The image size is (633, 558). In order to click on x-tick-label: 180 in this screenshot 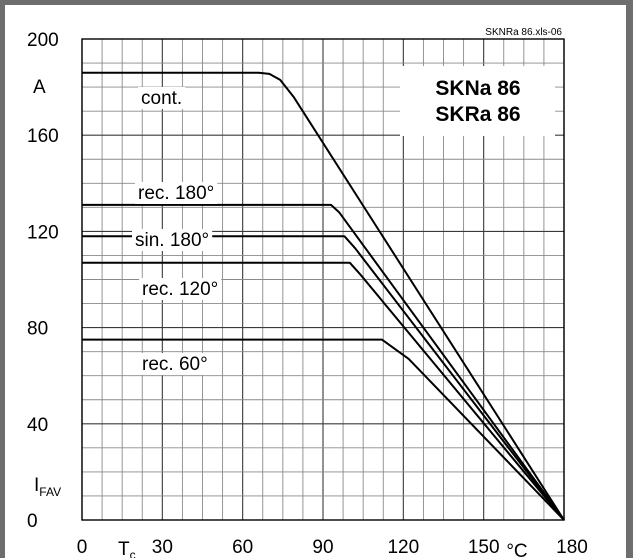, I will do `click(572, 547)`.